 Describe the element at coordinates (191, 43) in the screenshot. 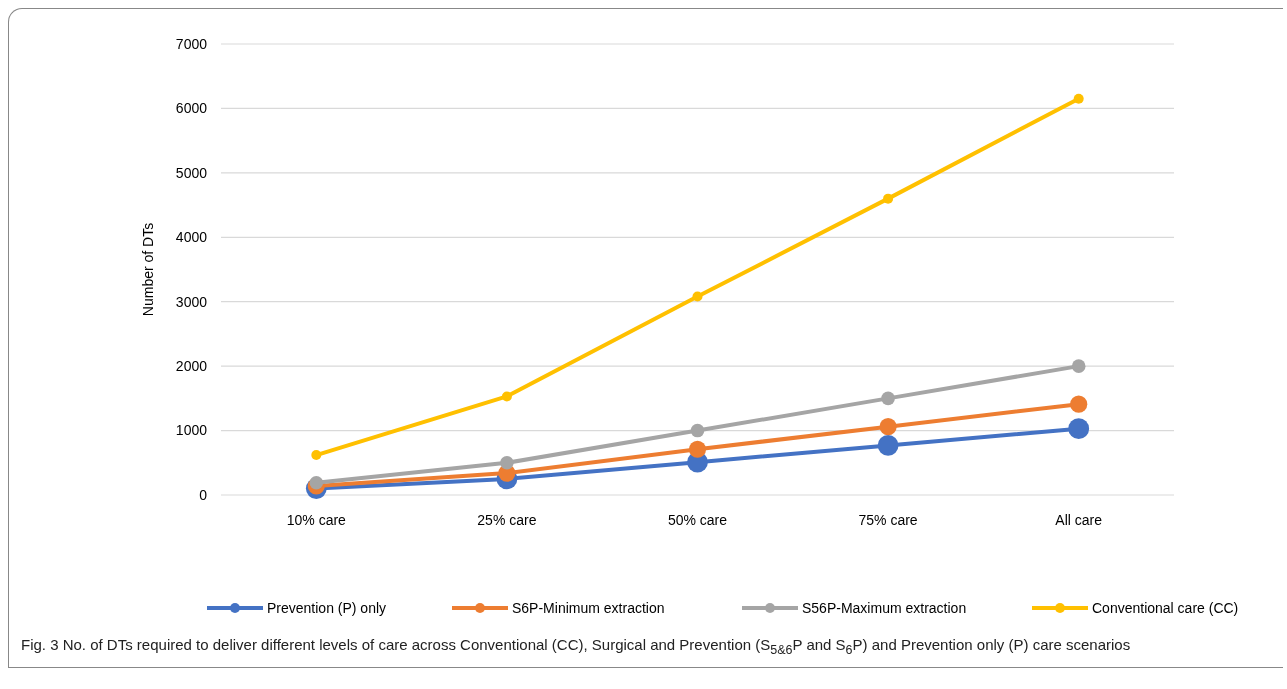

I see `y-tick-label: 7000` at that location.